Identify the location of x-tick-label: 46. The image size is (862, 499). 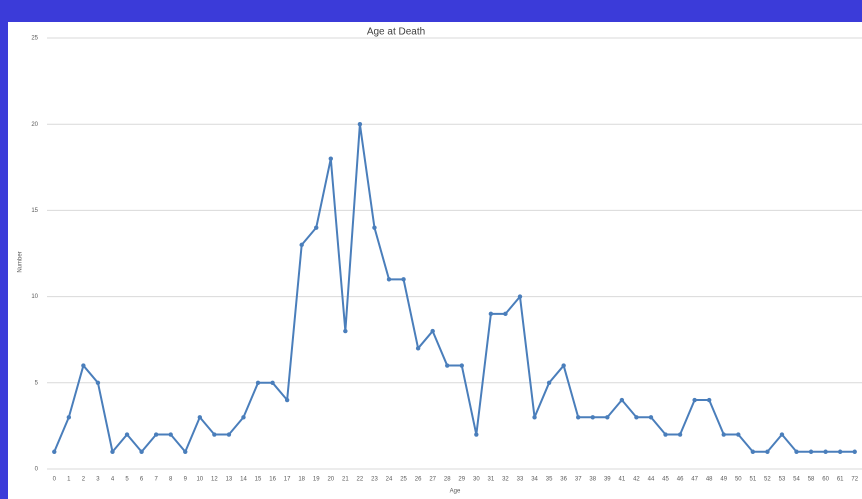
(680, 480).